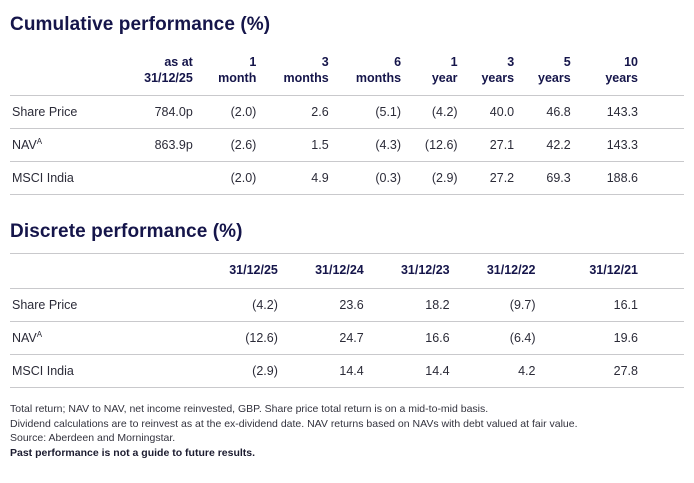 Image resolution: width=694 pixels, height=483 pixels. Describe the element at coordinates (126, 232) in the screenshot. I see `discrete-performance-title: Discrete performance (%)` at that location.